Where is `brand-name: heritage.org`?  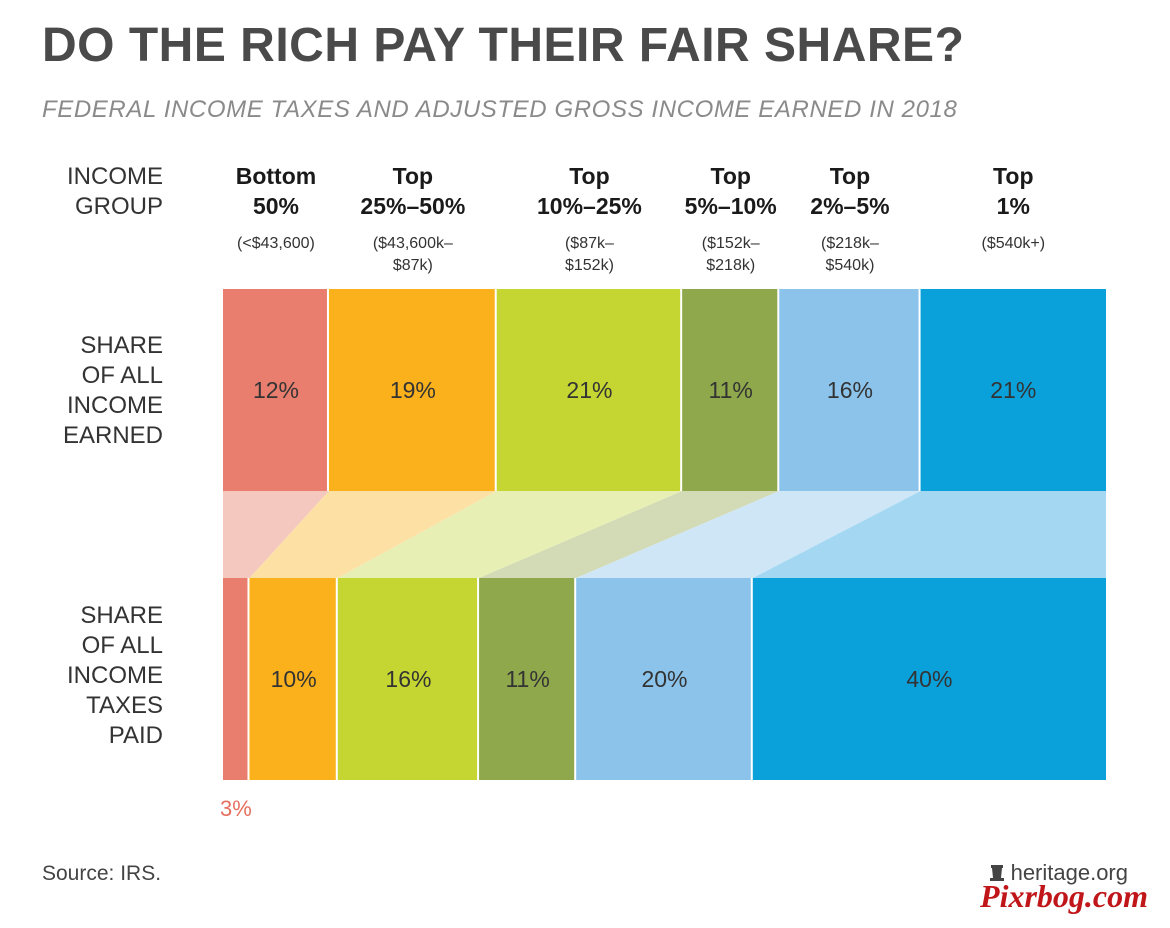
brand-name: heritage.org is located at coordinates (1069, 872).